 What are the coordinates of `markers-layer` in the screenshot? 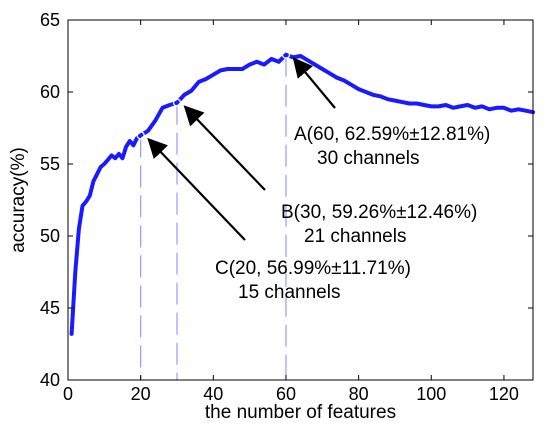 It's located at (213, 95).